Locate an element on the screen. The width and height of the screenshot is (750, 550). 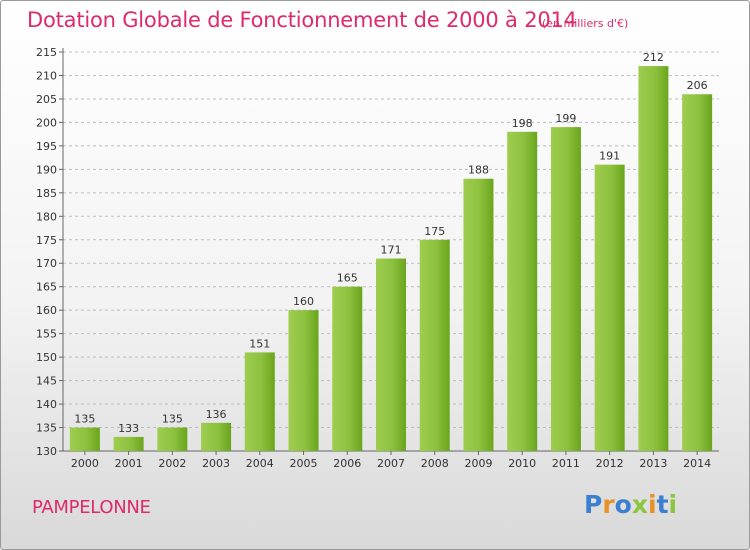
x-tick-label-2005: 2005 is located at coordinates (304, 463).